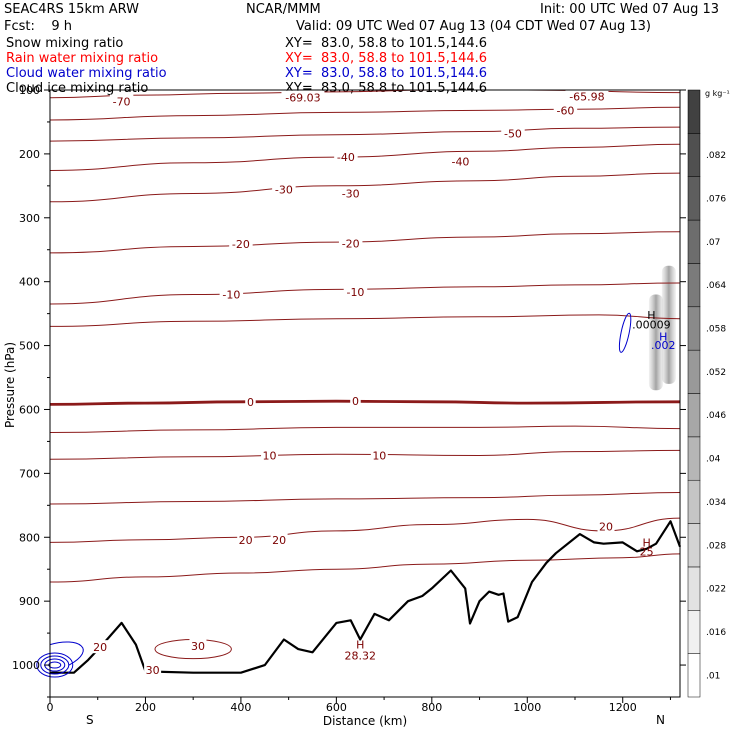 This screenshot has width=740, height=740. What do you see at coordinates (630, 9) in the screenshot?
I see `init-time: Init: 00 UTC Wed 07 Aug 13` at bounding box center [630, 9].